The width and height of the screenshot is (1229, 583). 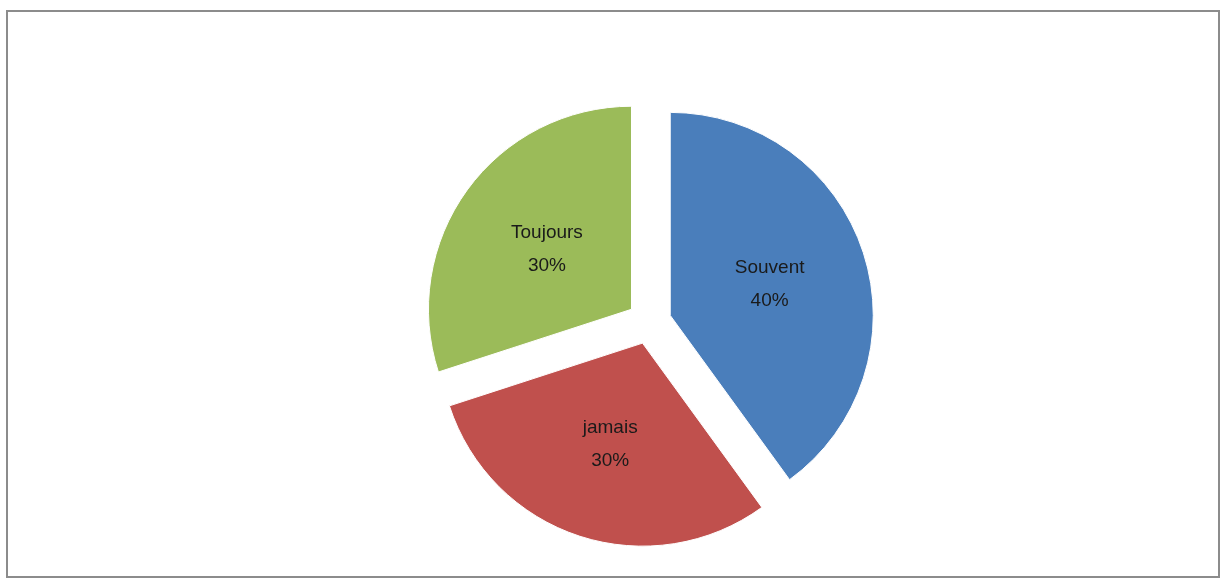 I want to click on slice-label: Souvent, so click(x=770, y=267).